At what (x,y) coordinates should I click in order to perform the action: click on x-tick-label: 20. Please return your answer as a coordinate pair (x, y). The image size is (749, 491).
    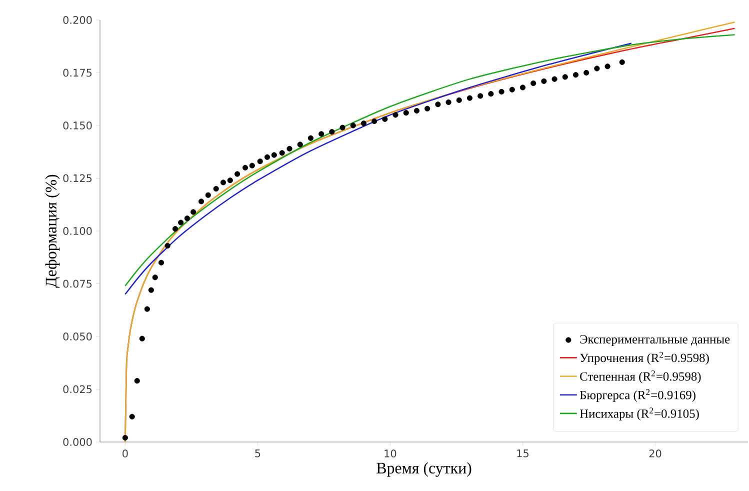
    Looking at the image, I should click on (655, 454).